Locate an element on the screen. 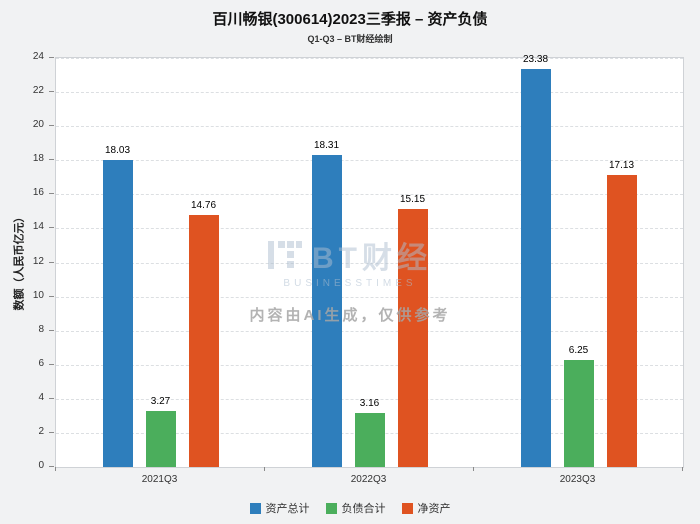 The height and width of the screenshot is (524, 700). y-tick-label: 20 is located at coordinates (38, 125).